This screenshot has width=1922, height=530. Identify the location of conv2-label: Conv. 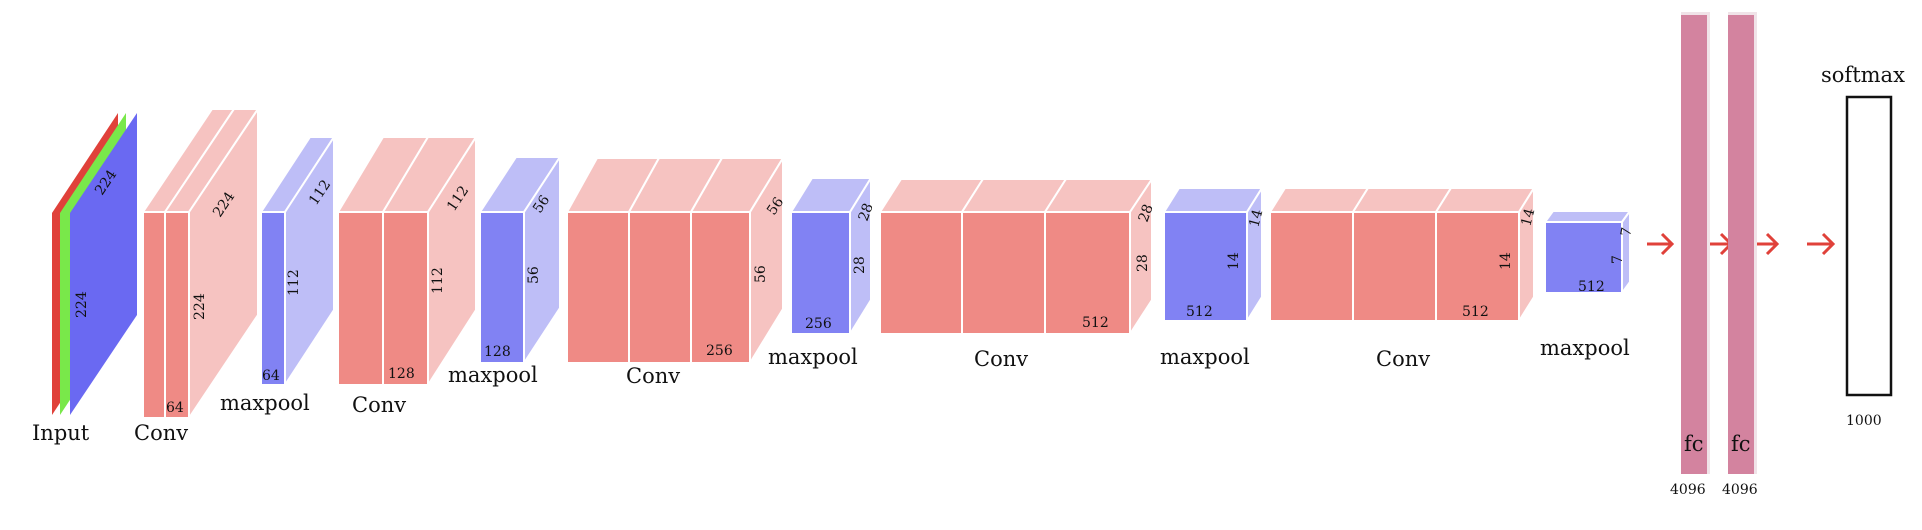
(379, 405).